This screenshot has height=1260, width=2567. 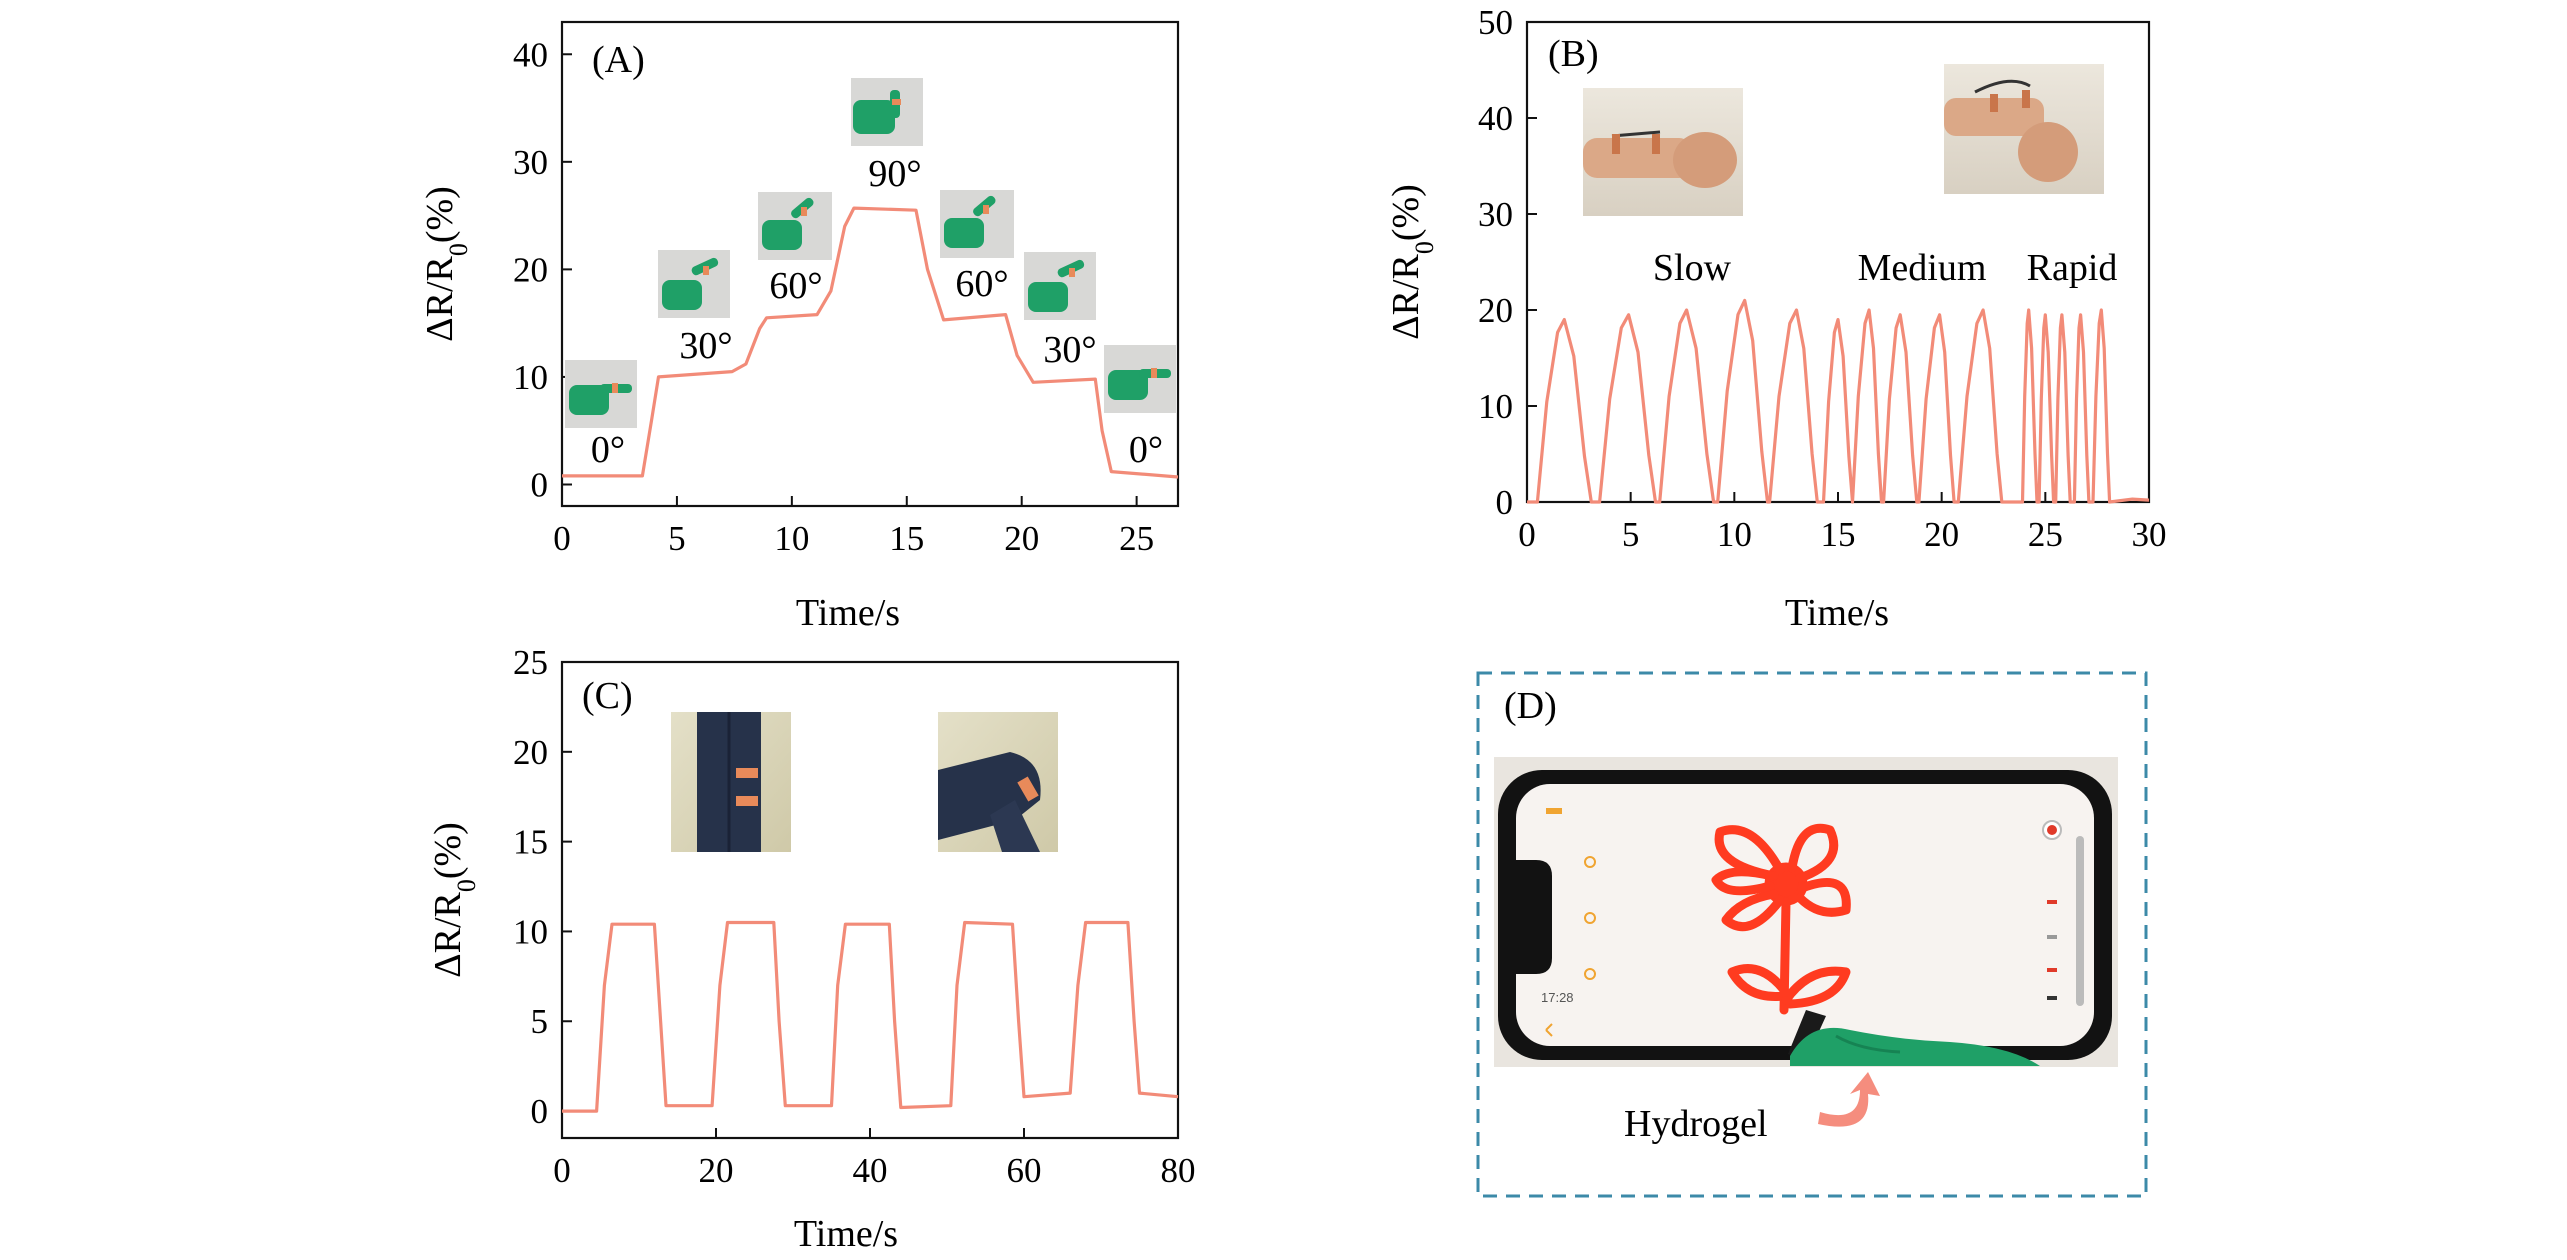 I want to click on x-tick-label-a: 20, so click(x=1021, y=538).